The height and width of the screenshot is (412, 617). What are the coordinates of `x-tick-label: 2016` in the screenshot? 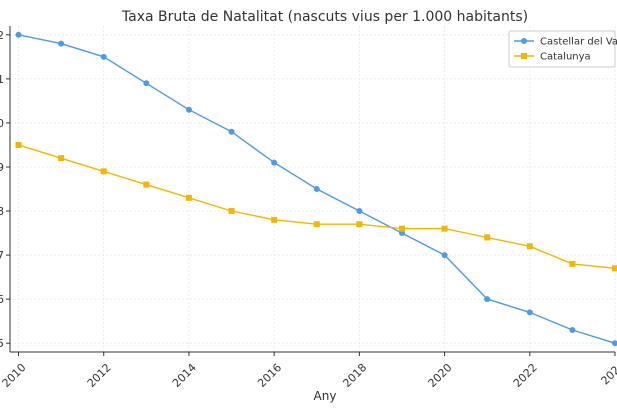 It's located at (269, 375).